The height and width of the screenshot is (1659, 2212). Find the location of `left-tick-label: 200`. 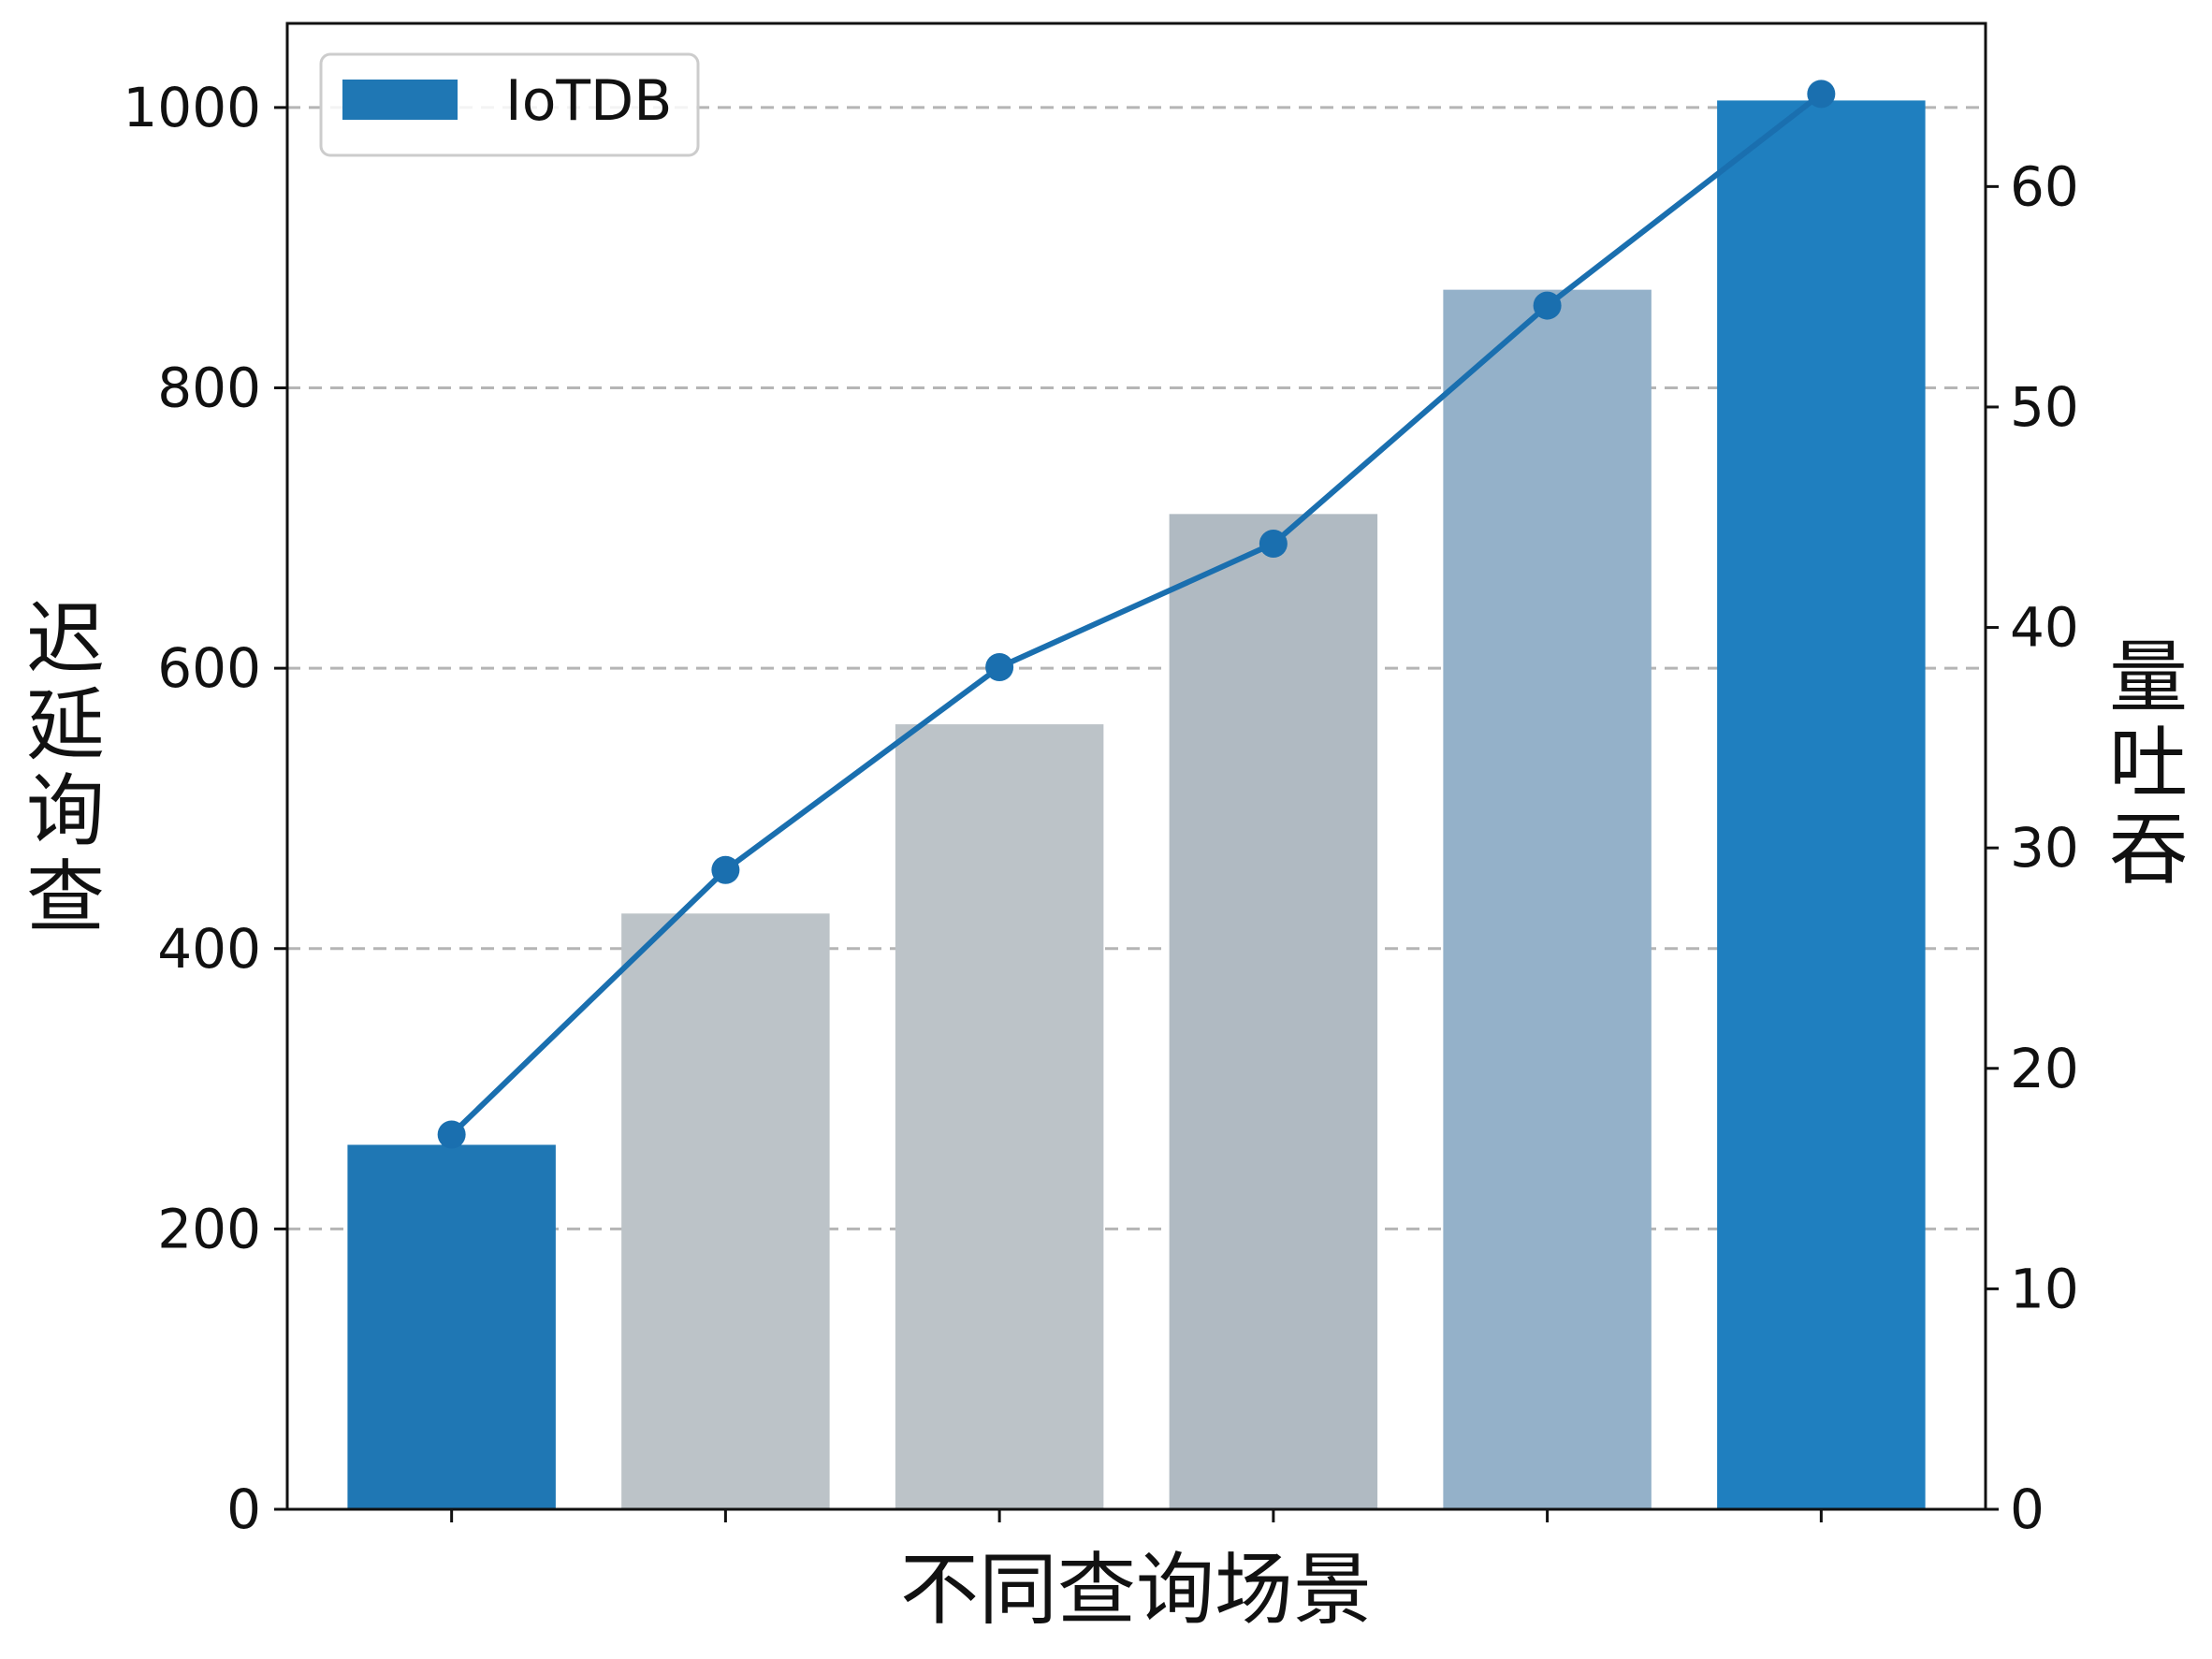

left-tick-label: 200 is located at coordinates (209, 1228).